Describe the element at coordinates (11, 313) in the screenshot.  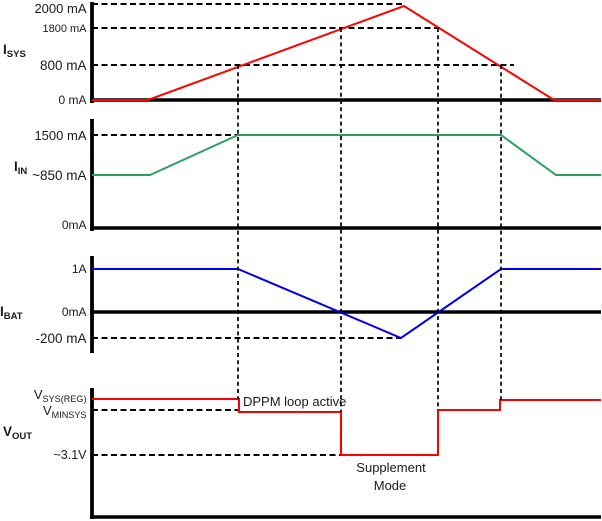
I see `ibat-panel-label: IBAT` at that location.